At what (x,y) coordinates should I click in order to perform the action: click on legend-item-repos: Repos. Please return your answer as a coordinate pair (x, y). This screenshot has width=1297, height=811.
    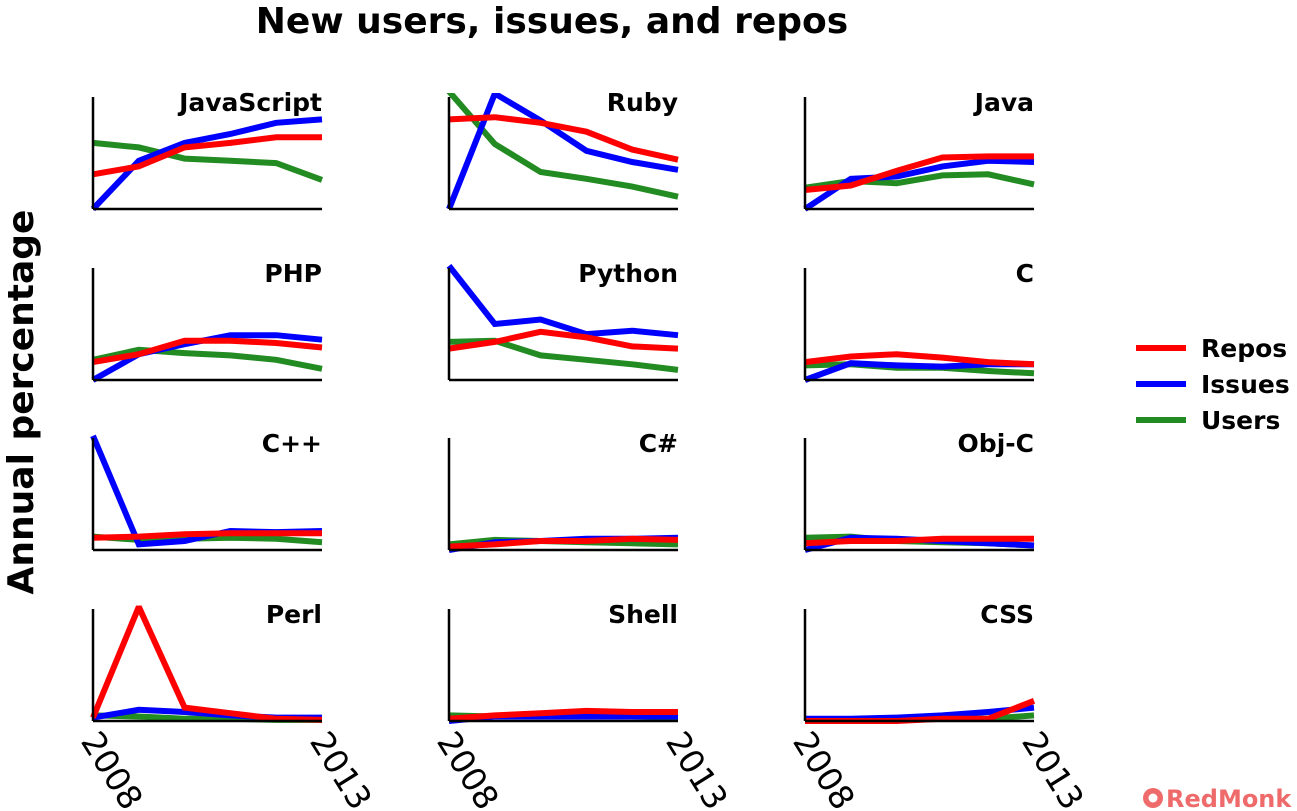
    Looking at the image, I should click on (1211, 348).